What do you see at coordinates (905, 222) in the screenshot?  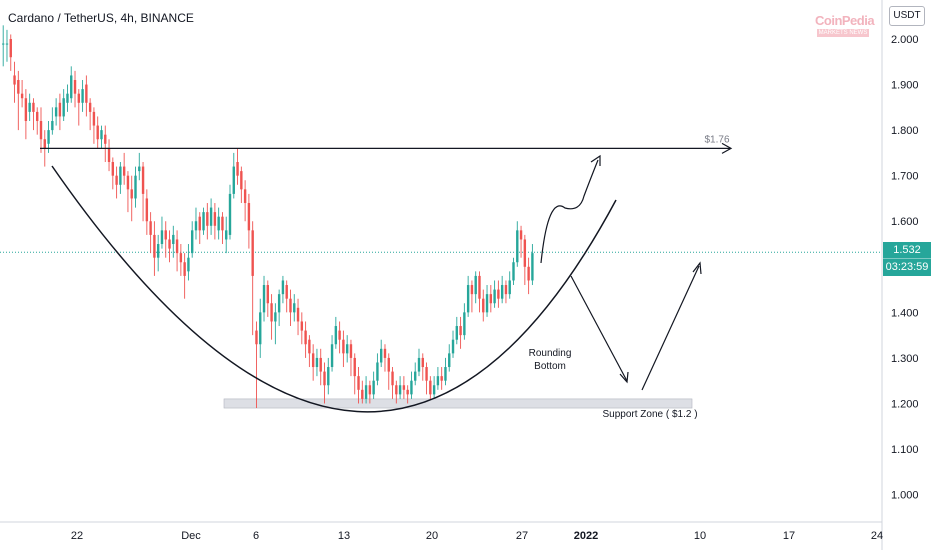 I see `y-tick-label: 1.600` at bounding box center [905, 222].